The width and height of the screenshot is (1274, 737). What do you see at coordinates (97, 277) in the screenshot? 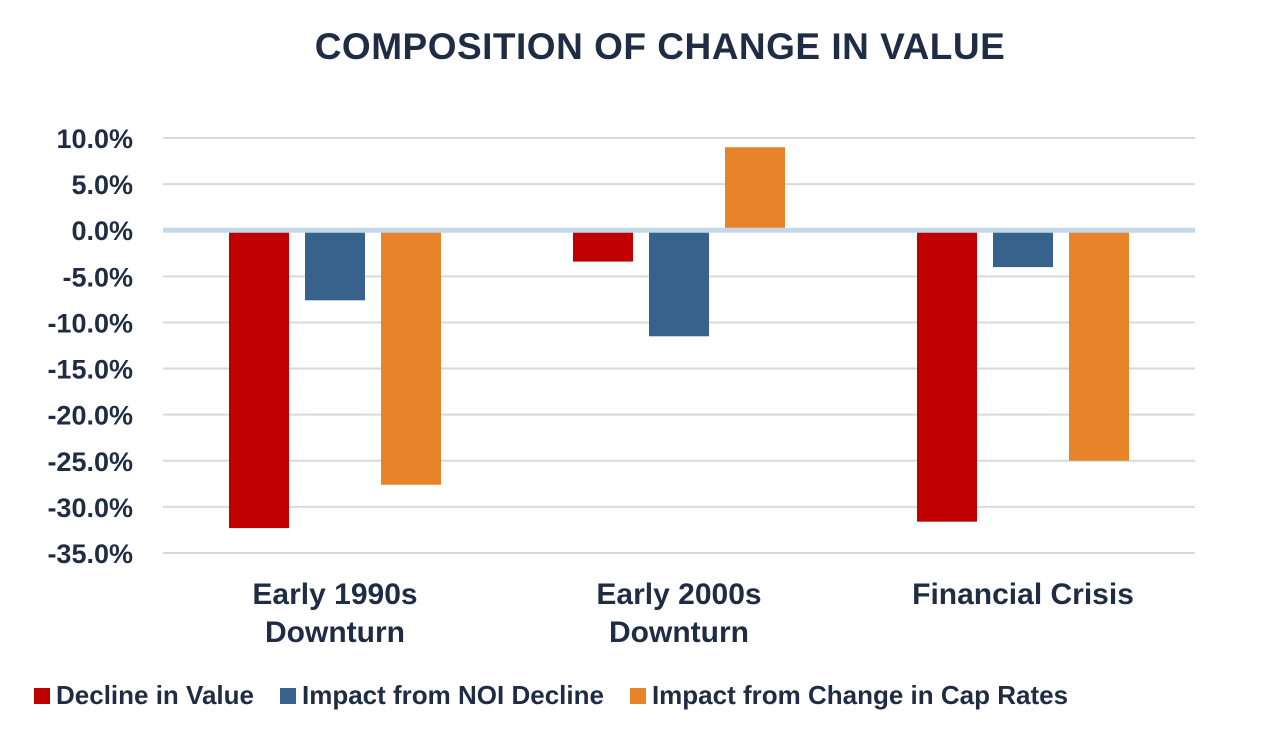
I see `y-tick-label: -5.0%` at bounding box center [97, 277].